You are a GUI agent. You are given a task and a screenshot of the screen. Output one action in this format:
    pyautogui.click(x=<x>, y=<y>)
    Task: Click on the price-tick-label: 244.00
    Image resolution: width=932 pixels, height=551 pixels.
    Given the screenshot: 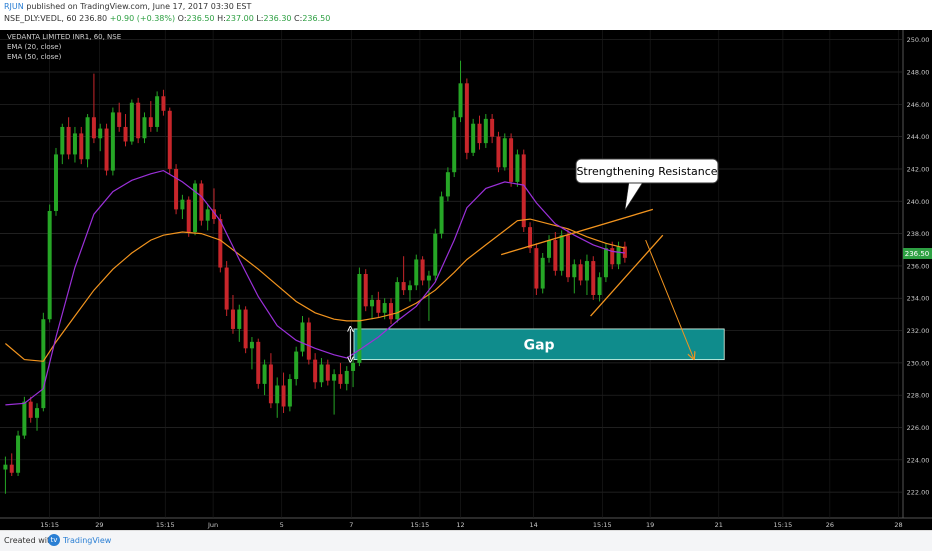 What is the action you would take?
    pyautogui.click(x=918, y=137)
    